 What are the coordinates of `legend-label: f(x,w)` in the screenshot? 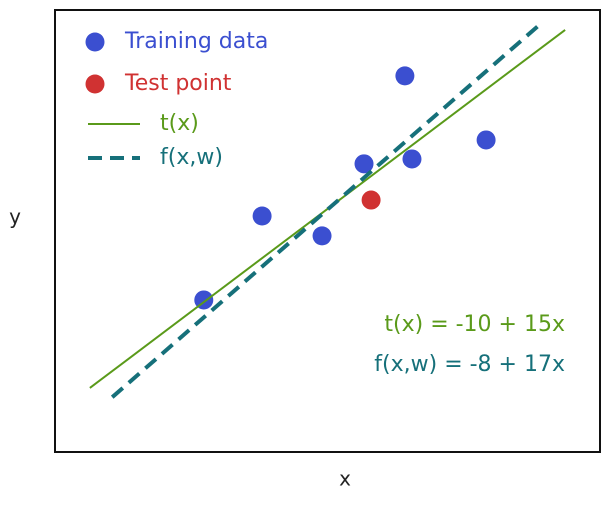 It's located at (191, 157).